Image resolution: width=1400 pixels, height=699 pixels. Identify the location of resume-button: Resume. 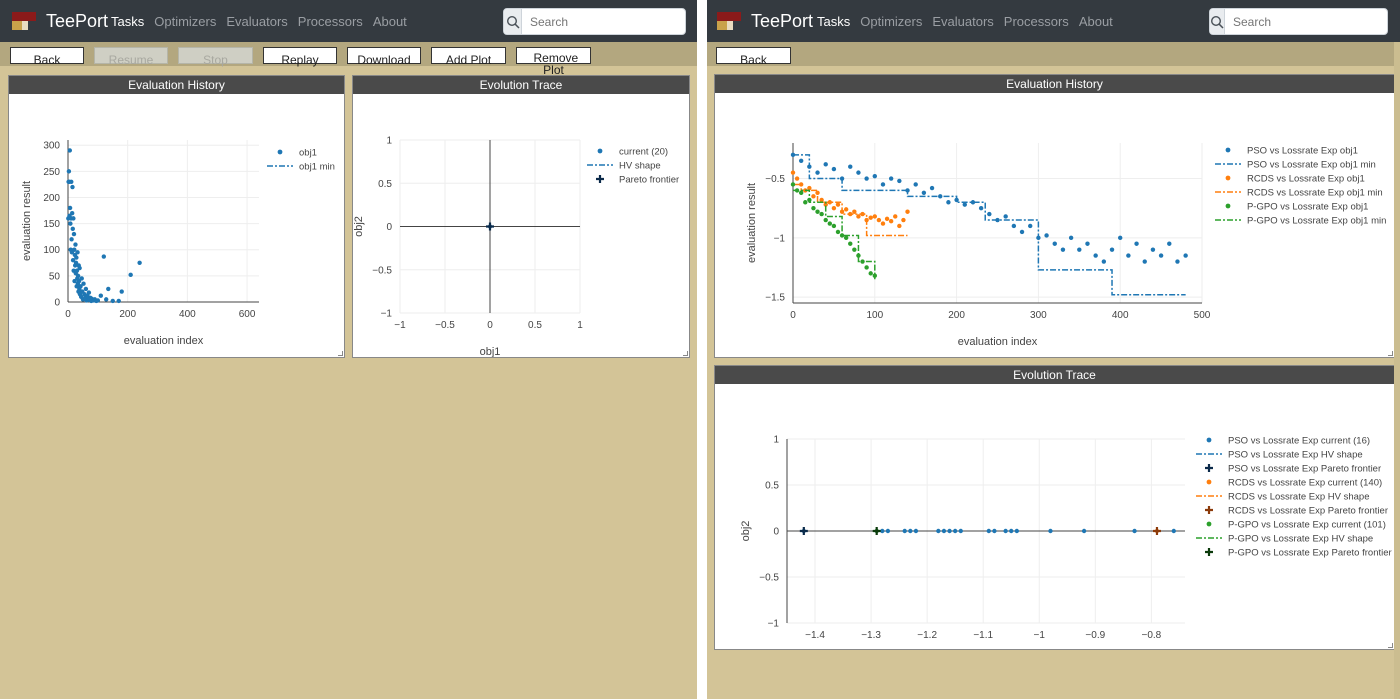
(131, 57).